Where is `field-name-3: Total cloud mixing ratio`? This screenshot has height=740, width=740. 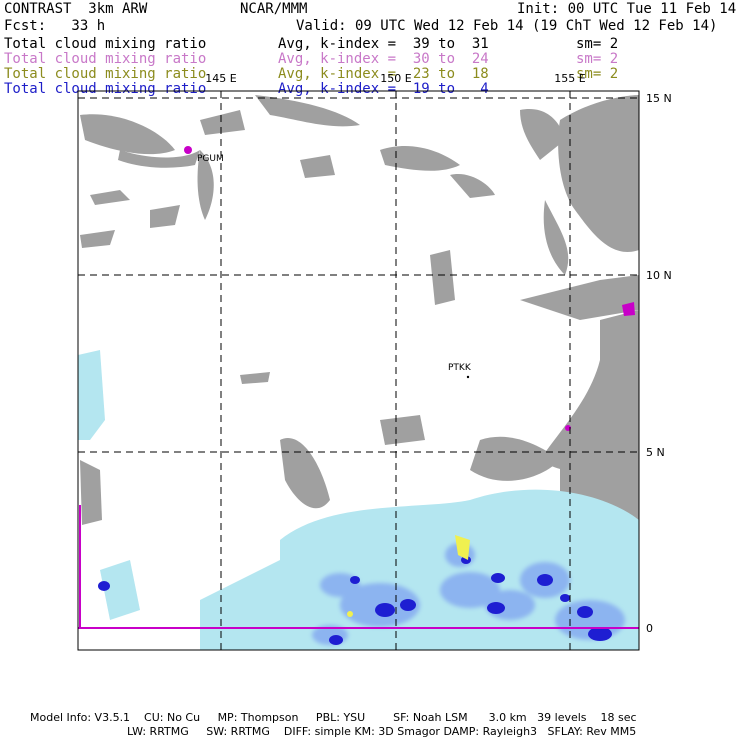
field-name-3: Total cloud mixing ratio is located at coordinates (105, 74).